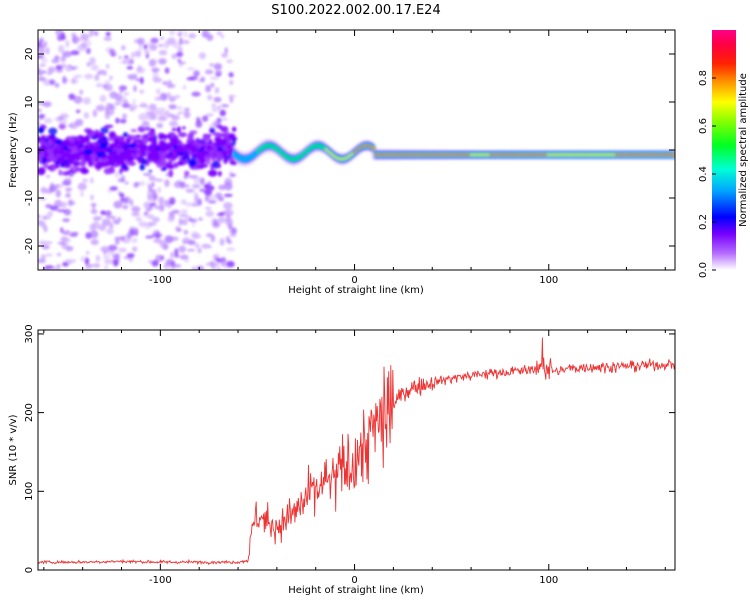 The width and height of the screenshot is (750, 600). Describe the element at coordinates (29, 102) in the screenshot. I see `spectrogram-ytick-label: 10` at that location.